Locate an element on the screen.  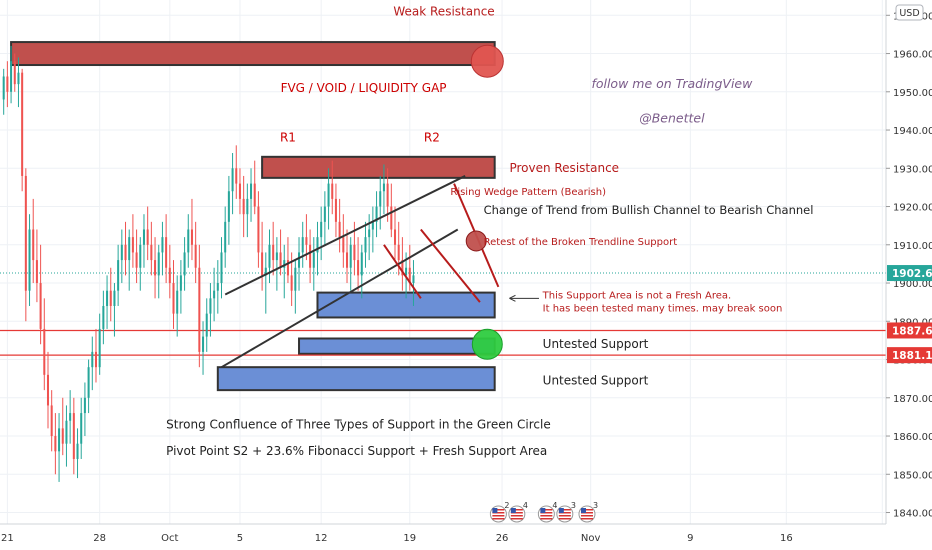
last-price-tag is located at coordinates (909, 273).